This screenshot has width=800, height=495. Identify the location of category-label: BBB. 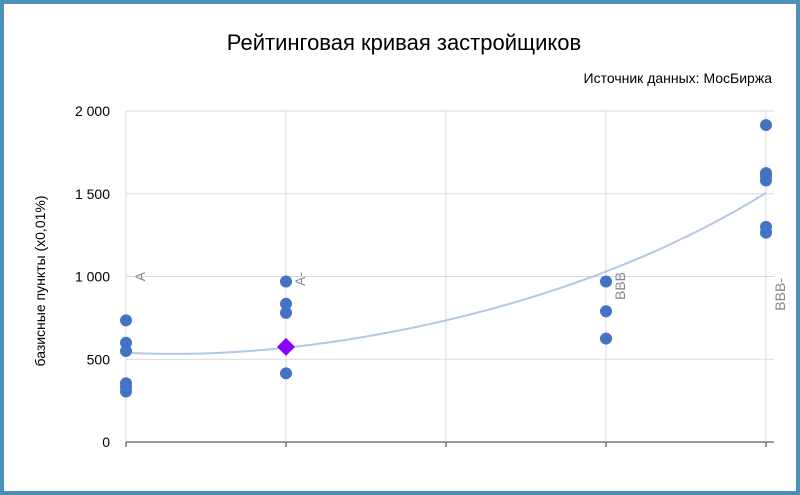
(620, 286).